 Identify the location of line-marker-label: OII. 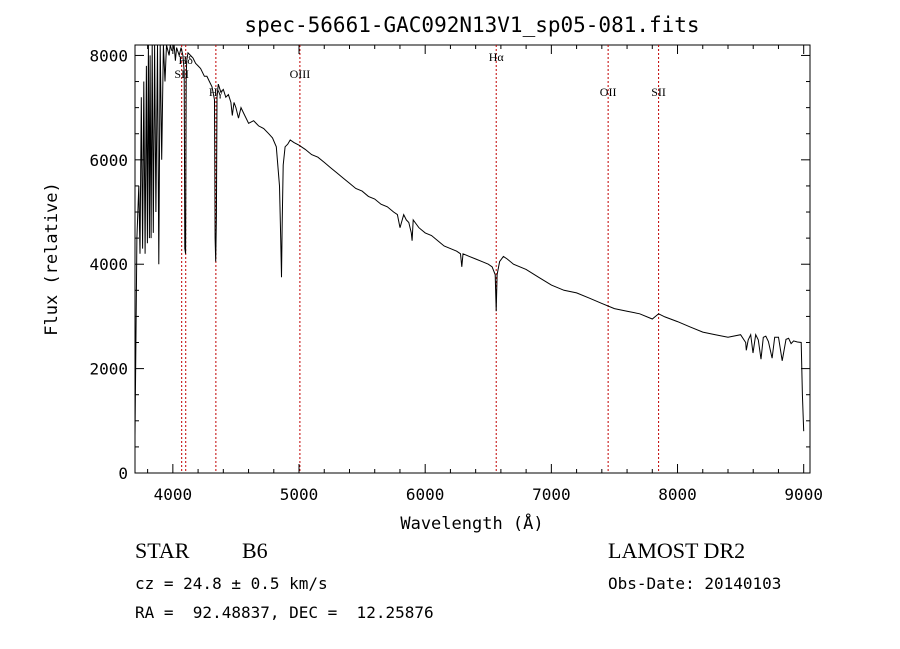
(608, 92).